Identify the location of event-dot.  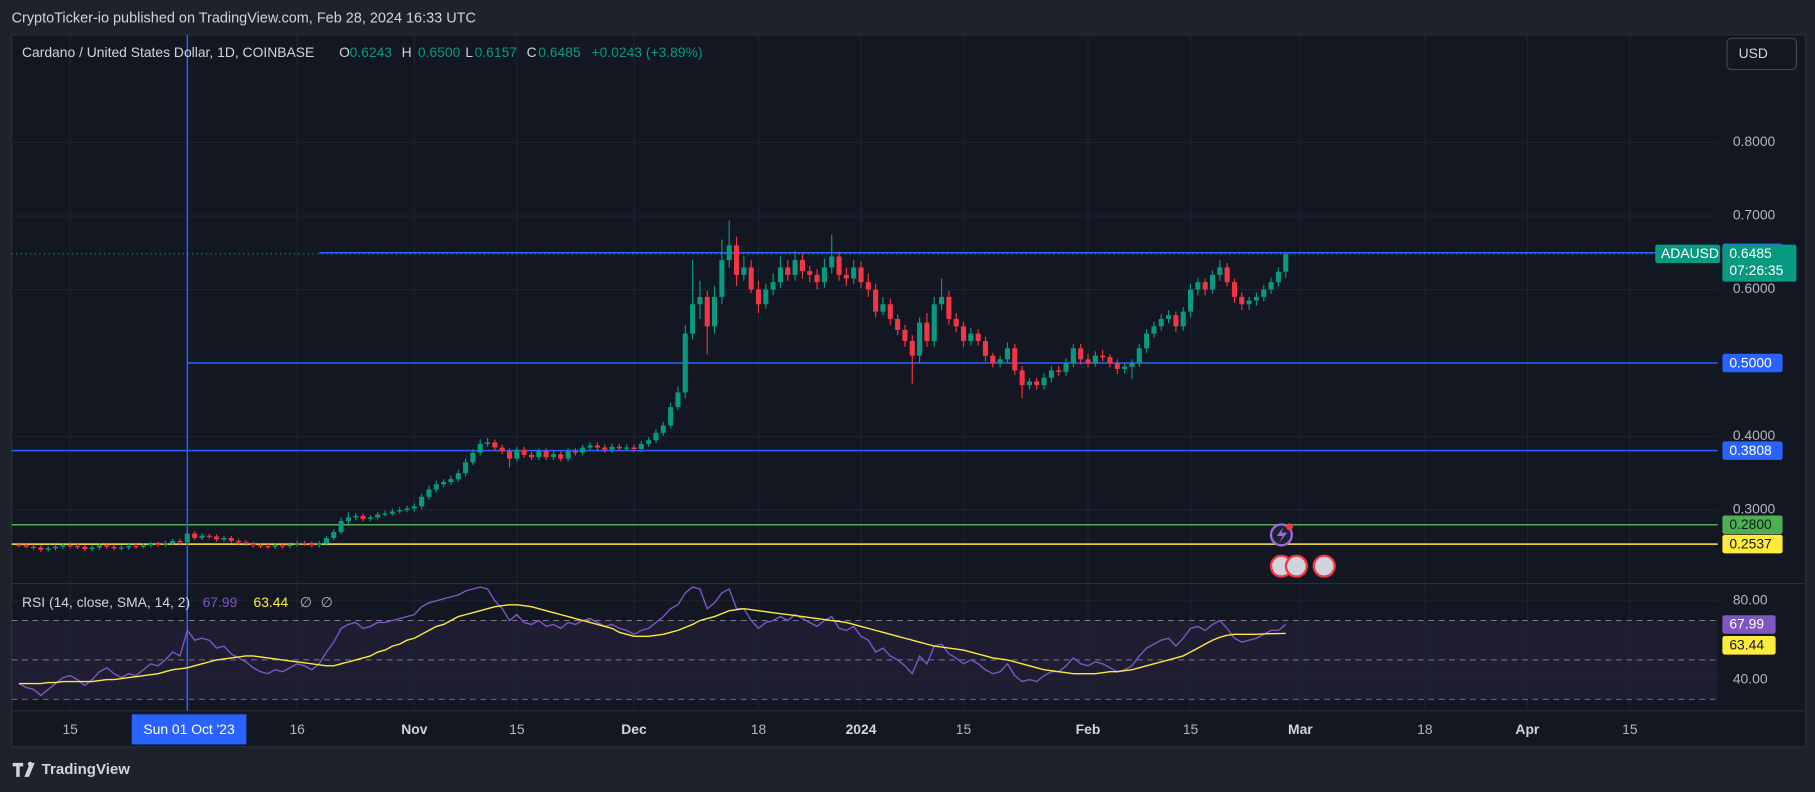
(1289, 527).